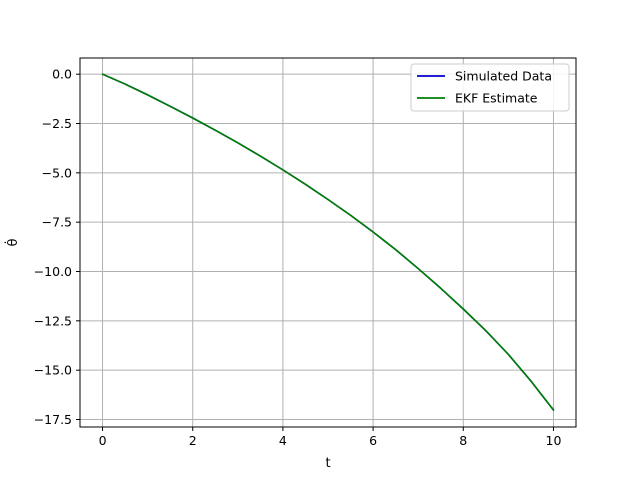 The image size is (640, 480). I want to click on y-tick-label: −10.0, so click(53, 271).